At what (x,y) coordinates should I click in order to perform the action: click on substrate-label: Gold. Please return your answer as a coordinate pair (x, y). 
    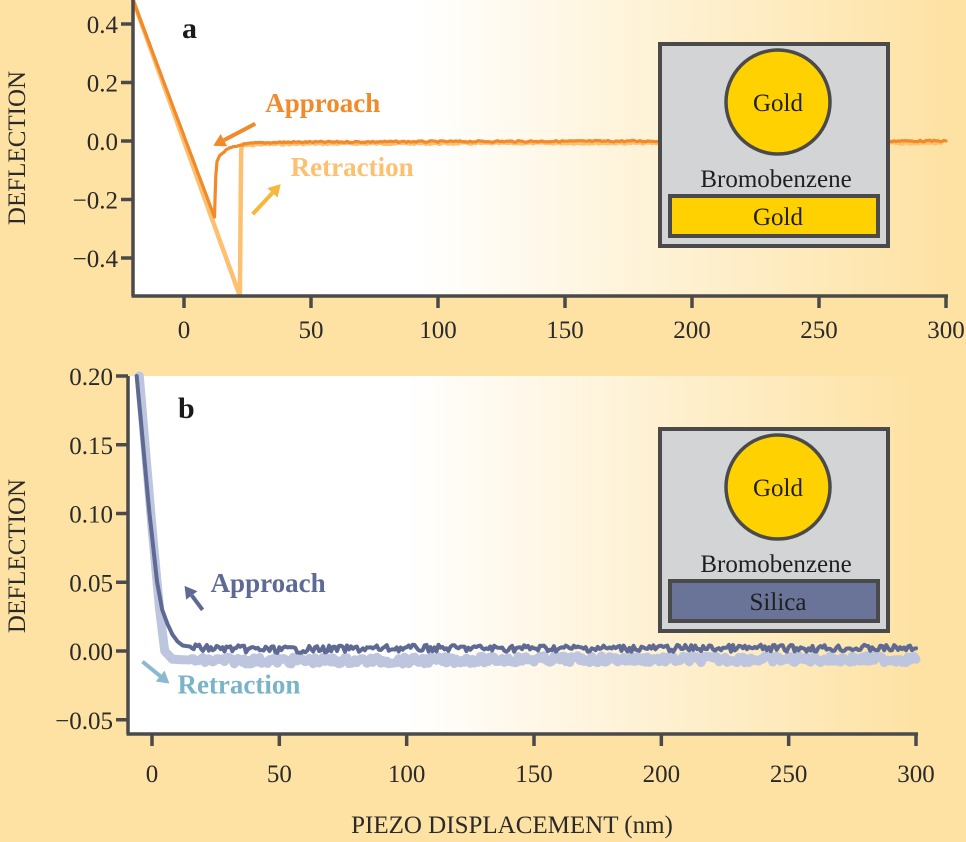
    Looking at the image, I should click on (778, 217).